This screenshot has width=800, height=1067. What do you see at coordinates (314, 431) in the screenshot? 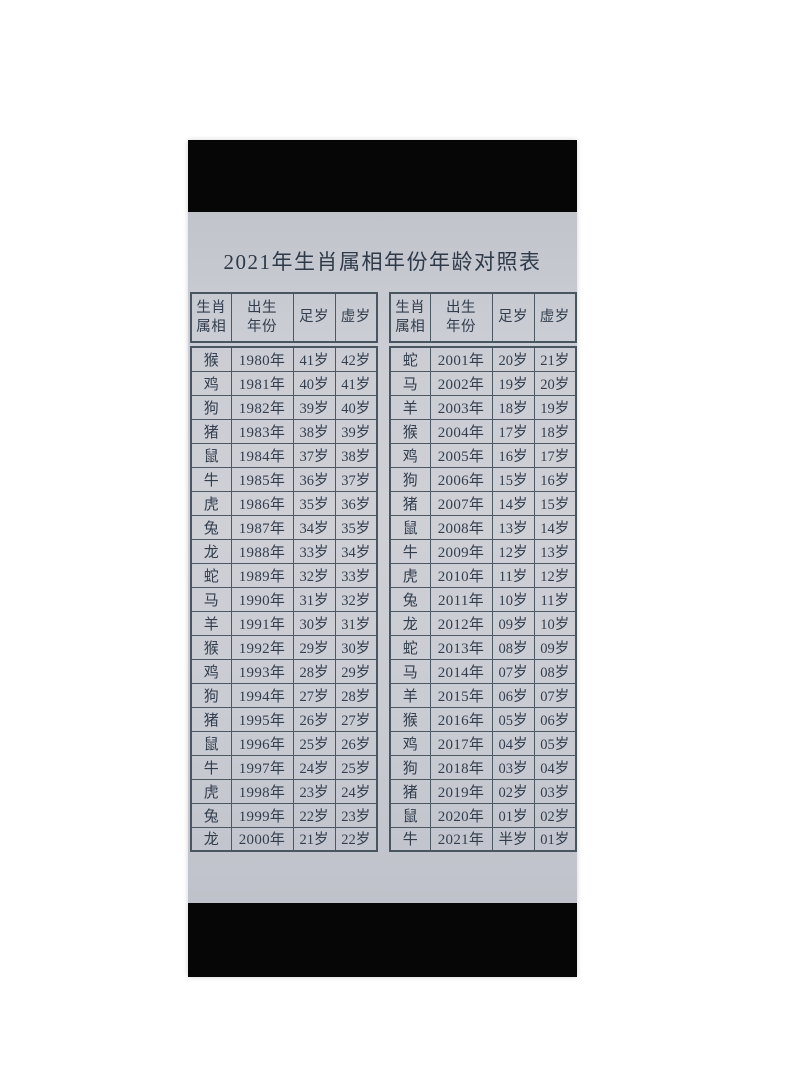
I see `full-age-cell: 38岁` at bounding box center [314, 431].